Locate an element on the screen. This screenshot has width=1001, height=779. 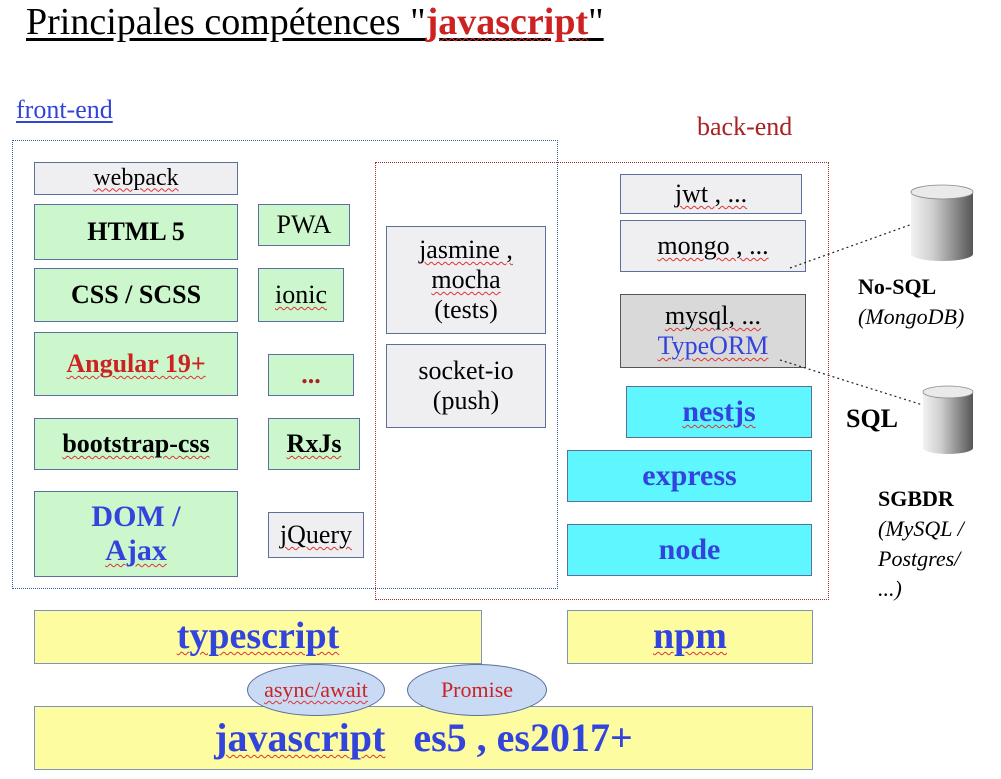
bootstrap-box: bootstrap-css is located at coordinates (136, 444).